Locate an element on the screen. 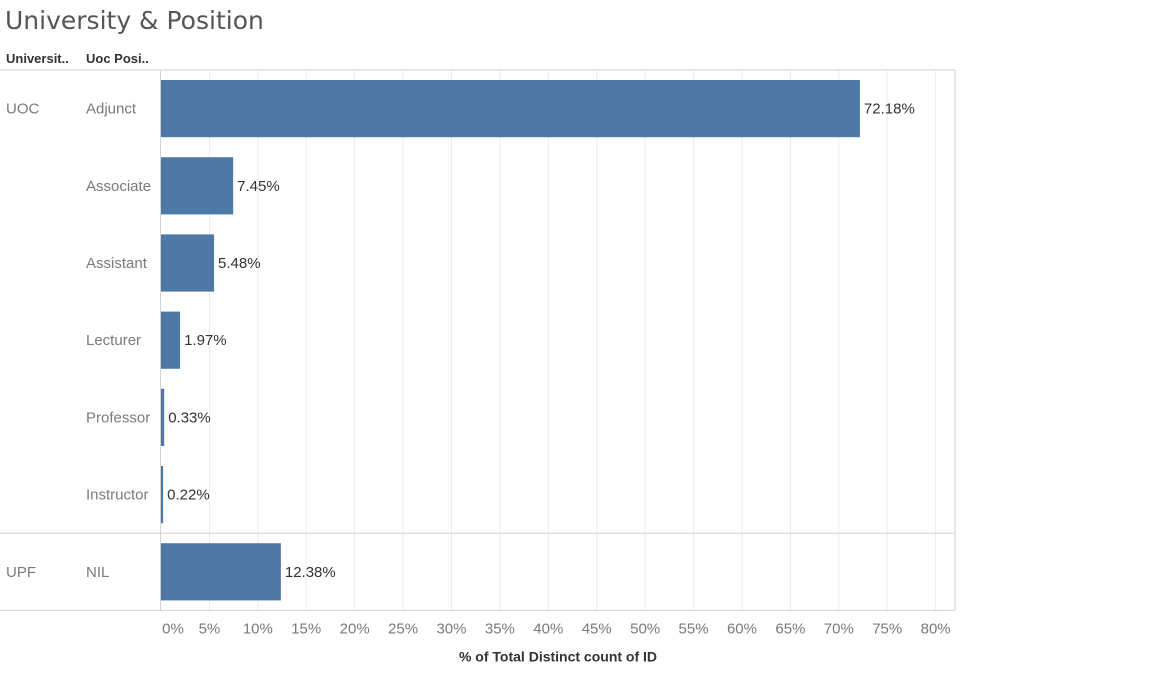 The image size is (1152, 674). x-tick-label: 75% is located at coordinates (887, 628).